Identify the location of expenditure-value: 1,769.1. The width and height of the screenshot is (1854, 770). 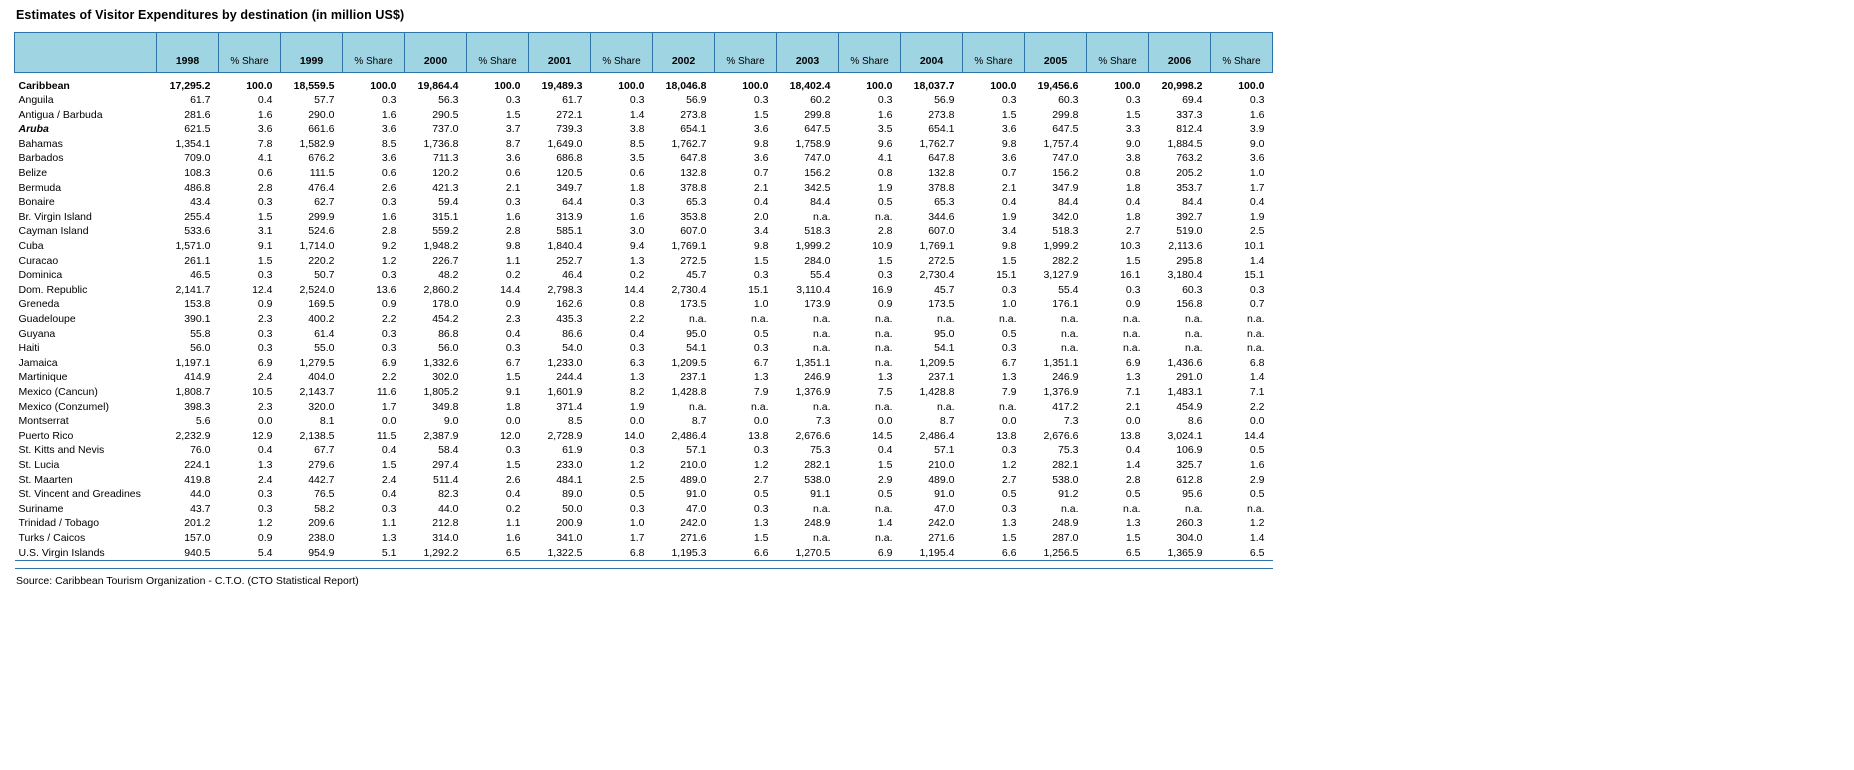
(689, 246).